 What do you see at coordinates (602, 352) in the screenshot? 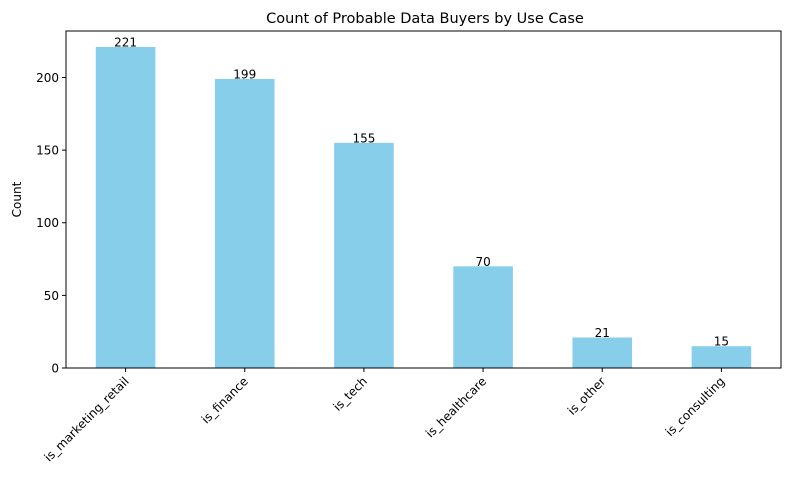
I see `bar-is_other` at bounding box center [602, 352].